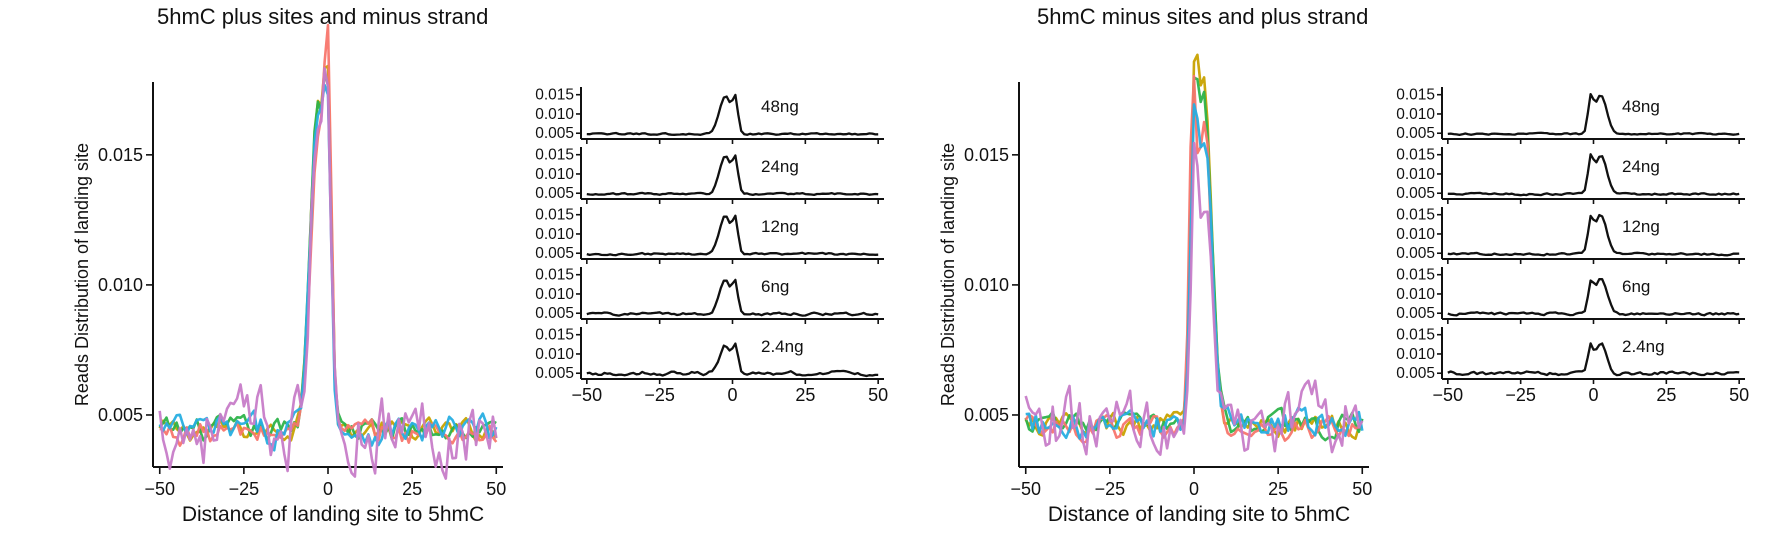 Image resolution: width=1789 pixels, height=539 pixels. Describe the element at coordinates (322, 16) in the screenshot. I see `panel-title: 5hmC plus sites and minus strand` at that location.